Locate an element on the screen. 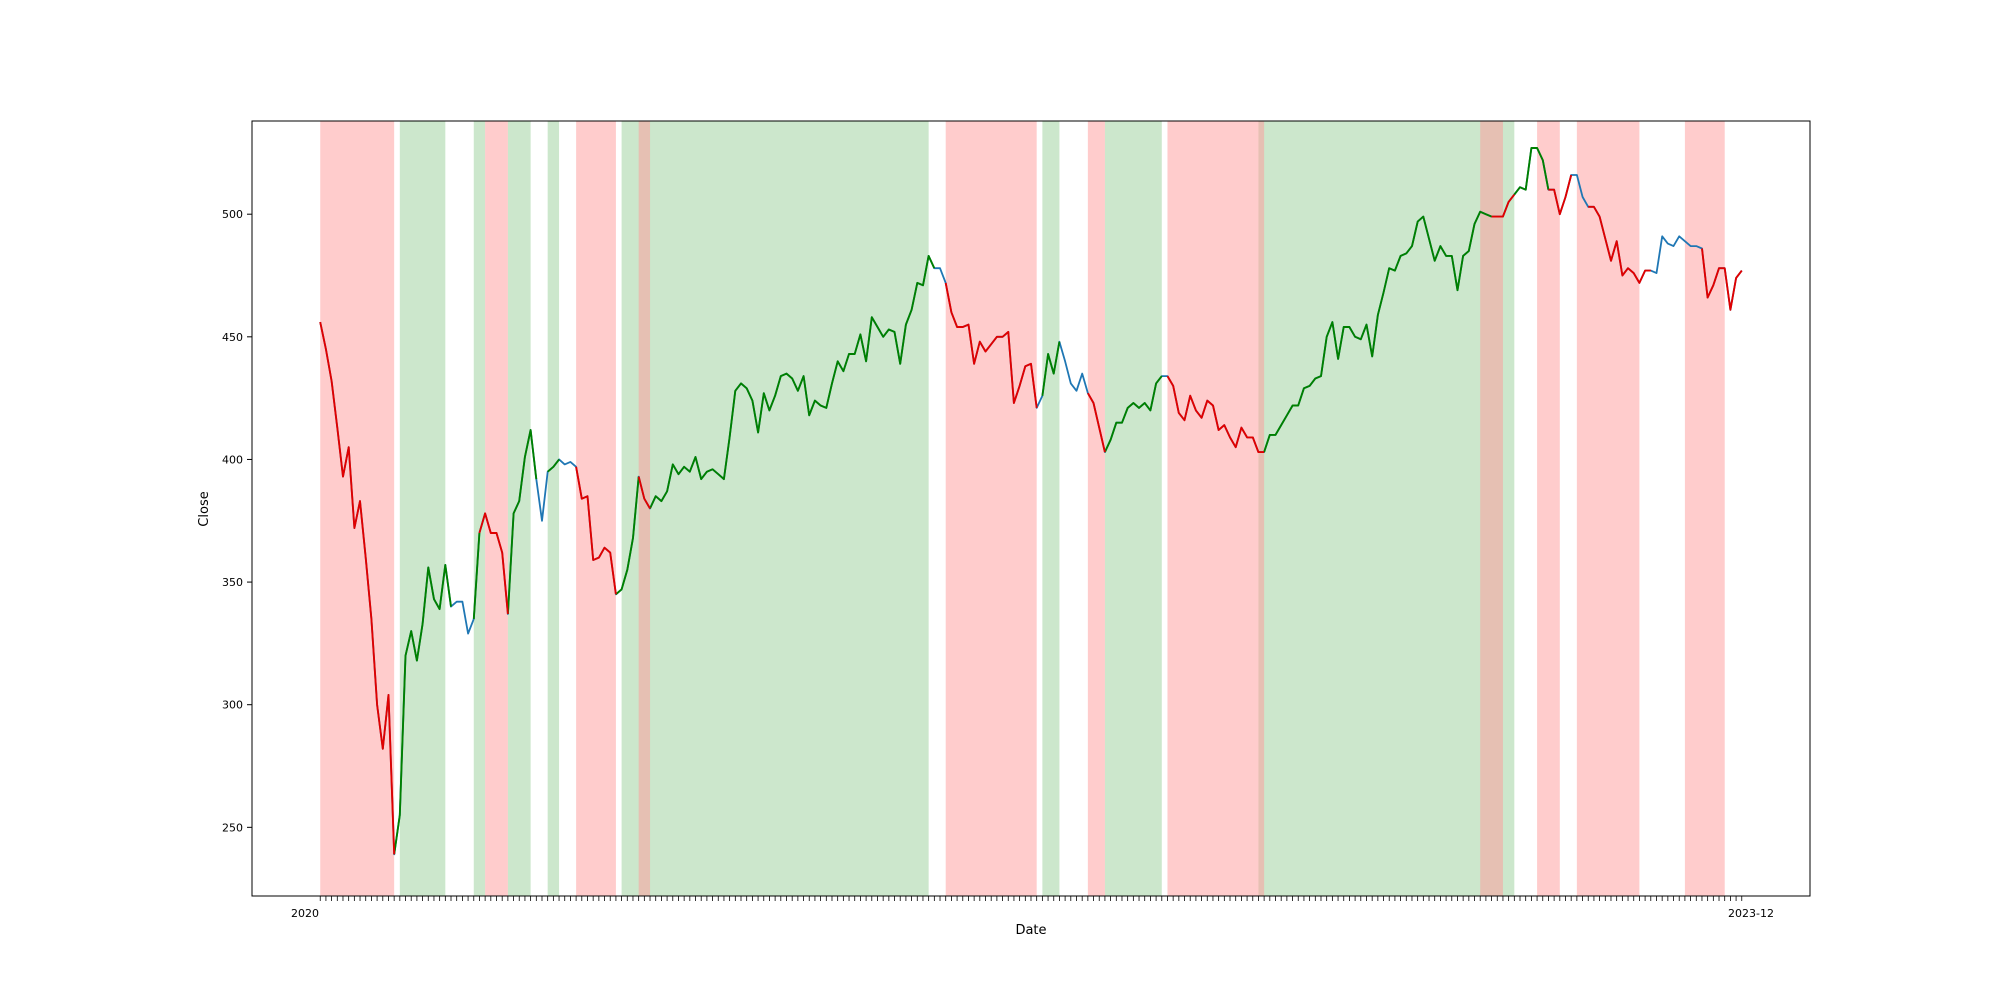  y-tick-label-300: 300 is located at coordinates (232, 705).